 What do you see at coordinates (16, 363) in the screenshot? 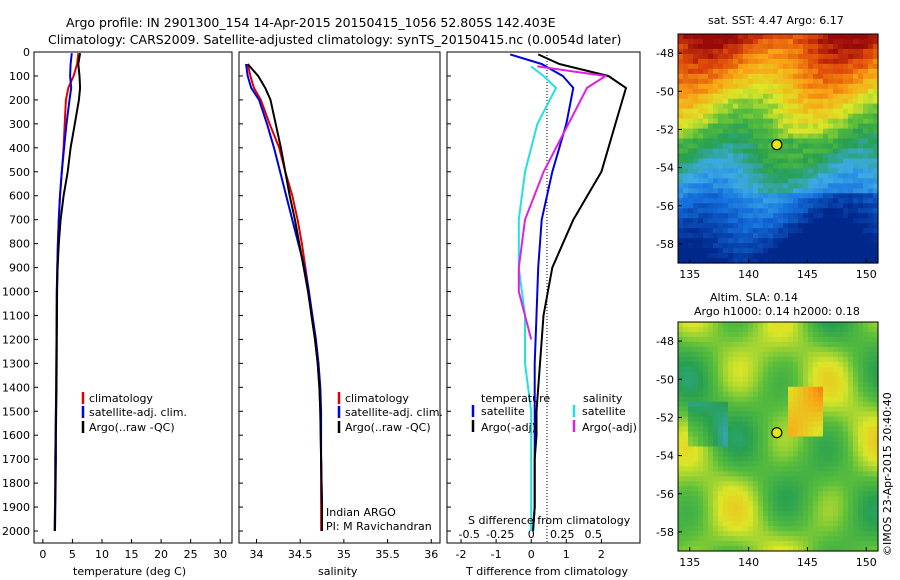
I see `depth-tick-label: 1300` at bounding box center [16, 363].